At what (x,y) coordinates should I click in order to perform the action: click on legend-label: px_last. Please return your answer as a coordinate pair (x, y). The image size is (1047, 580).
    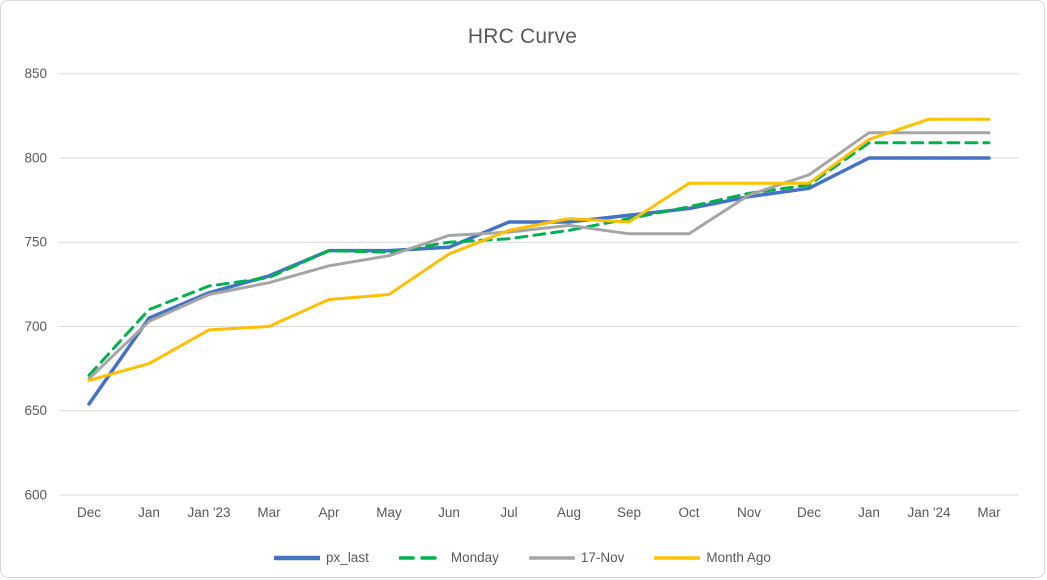
    Looking at the image, I should click on (347, 557).